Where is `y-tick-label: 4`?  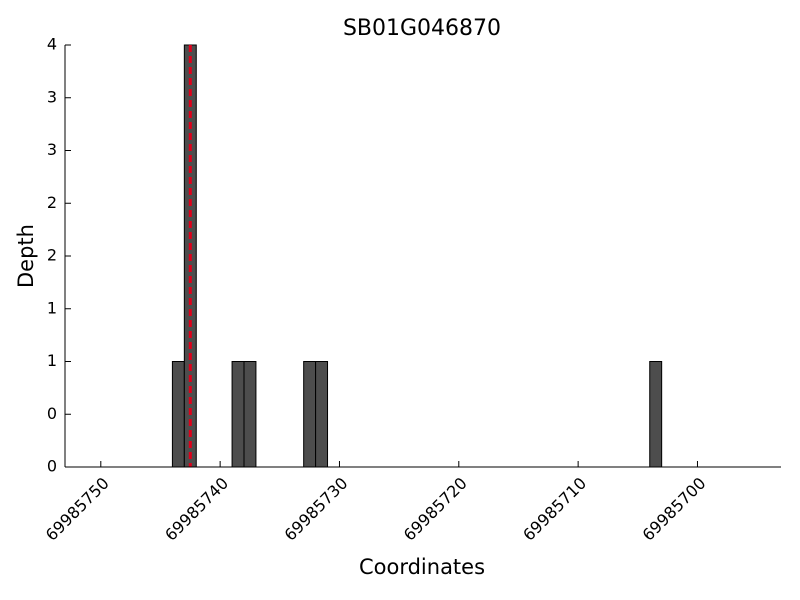 y-tick-label: 4 is located at coordinates (52, 44).